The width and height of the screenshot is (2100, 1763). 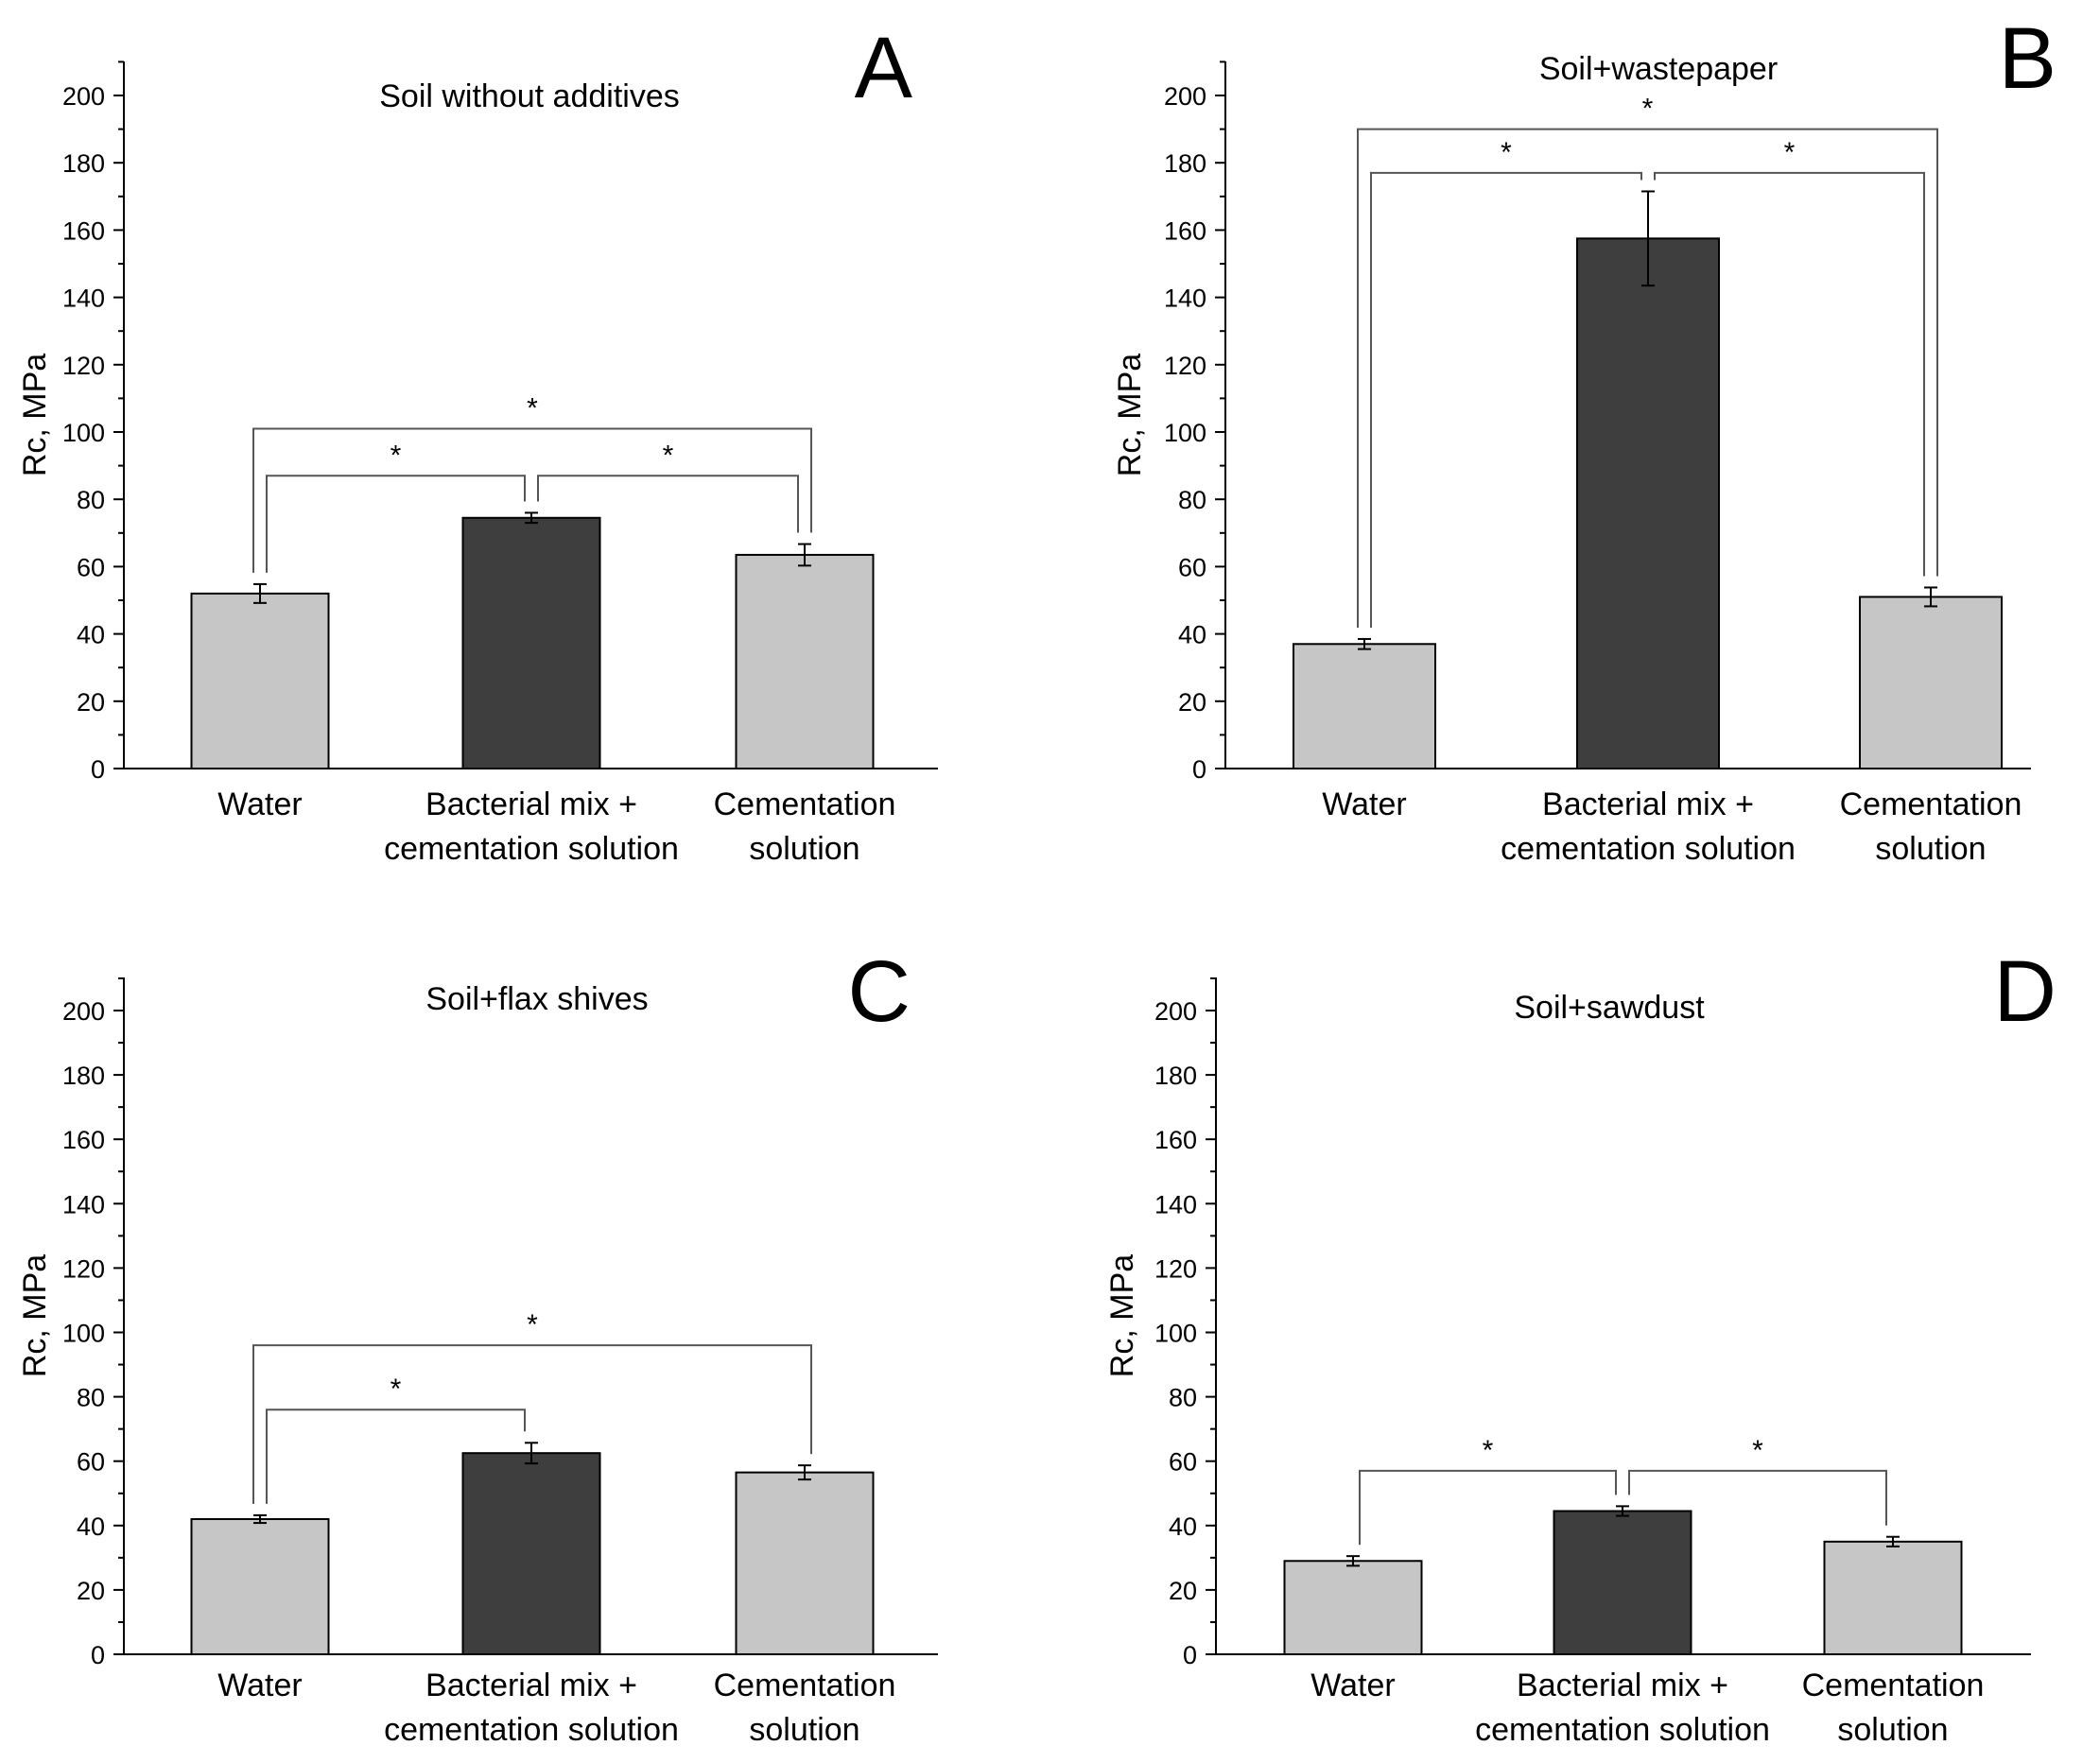 What do you see at coordinates (2028, 59) in the screenshot?
I see `panel-letter: B` at bounding box center [2028, 59].